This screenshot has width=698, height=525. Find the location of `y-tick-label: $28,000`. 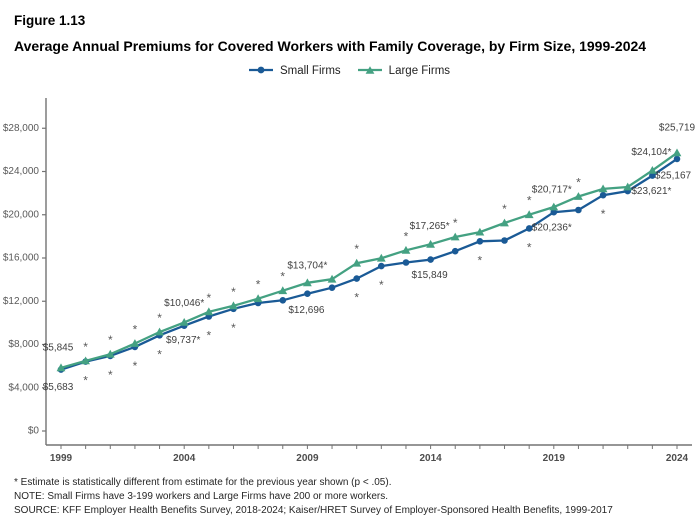

y-tick-label: $28,000 is located at coordinates (21, 128).